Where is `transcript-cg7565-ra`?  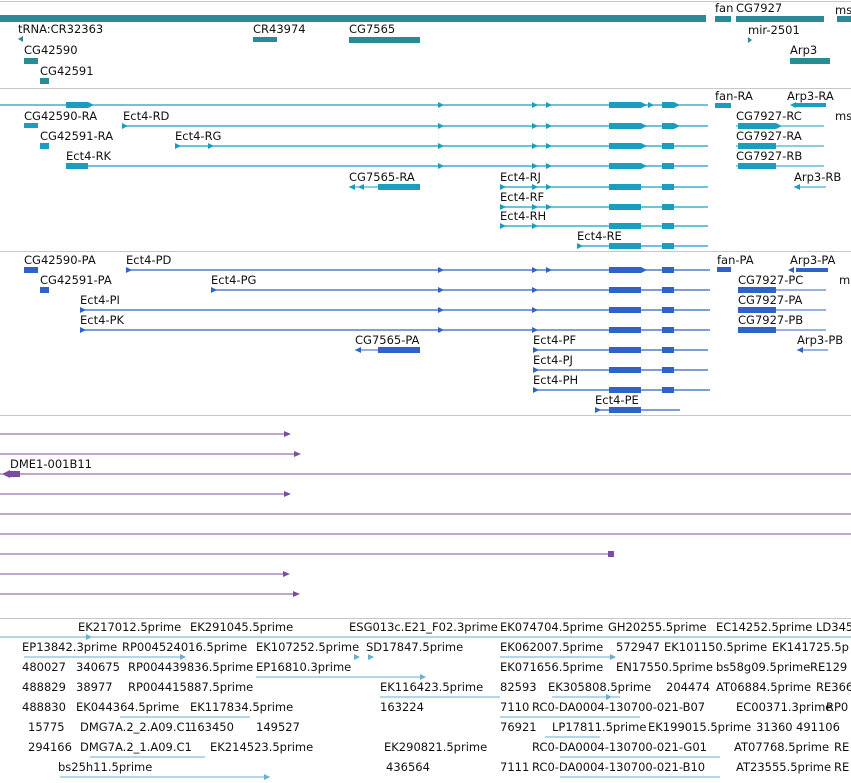
transcript-cg7565-ra is located at coordinates (384, 187).